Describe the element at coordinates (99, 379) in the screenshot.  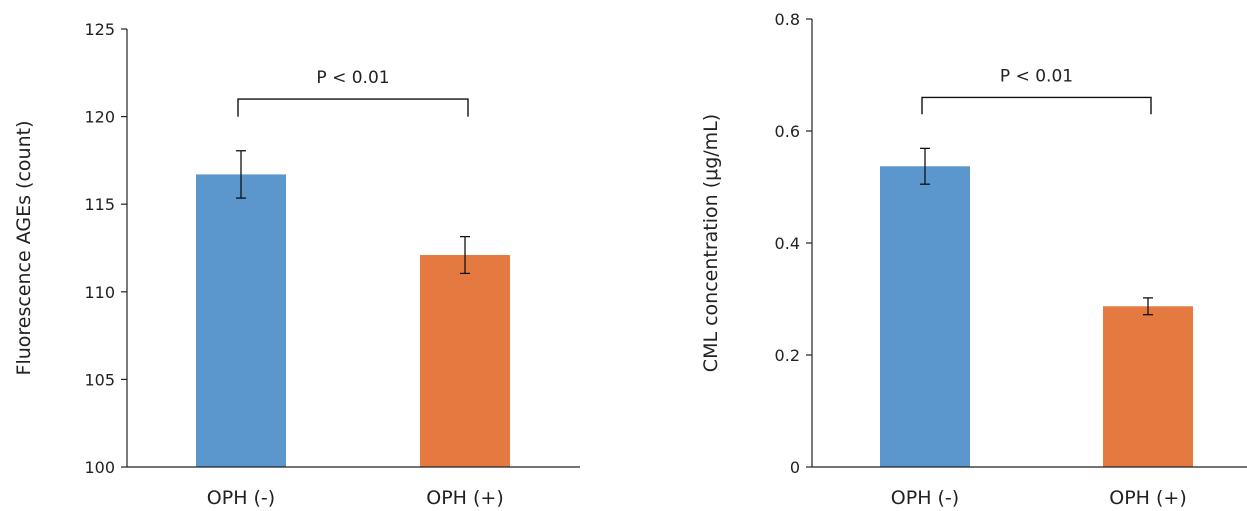
I see `y-tick-label: 105` at that location.